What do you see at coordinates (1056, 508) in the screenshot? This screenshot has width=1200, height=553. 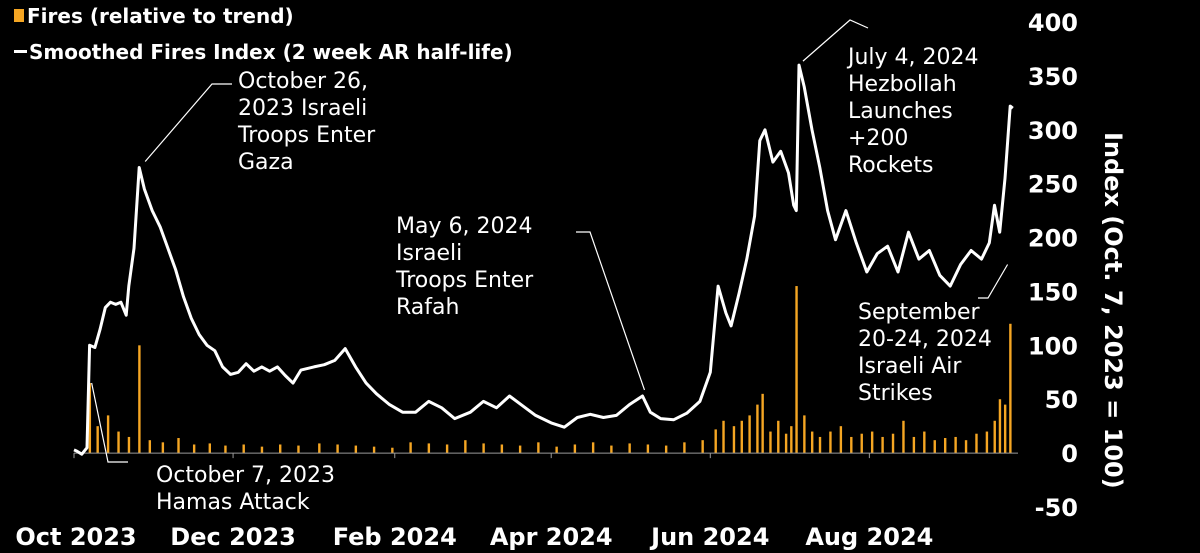 I see `y-tick-label: -50` at bounding box center [1056, 508].